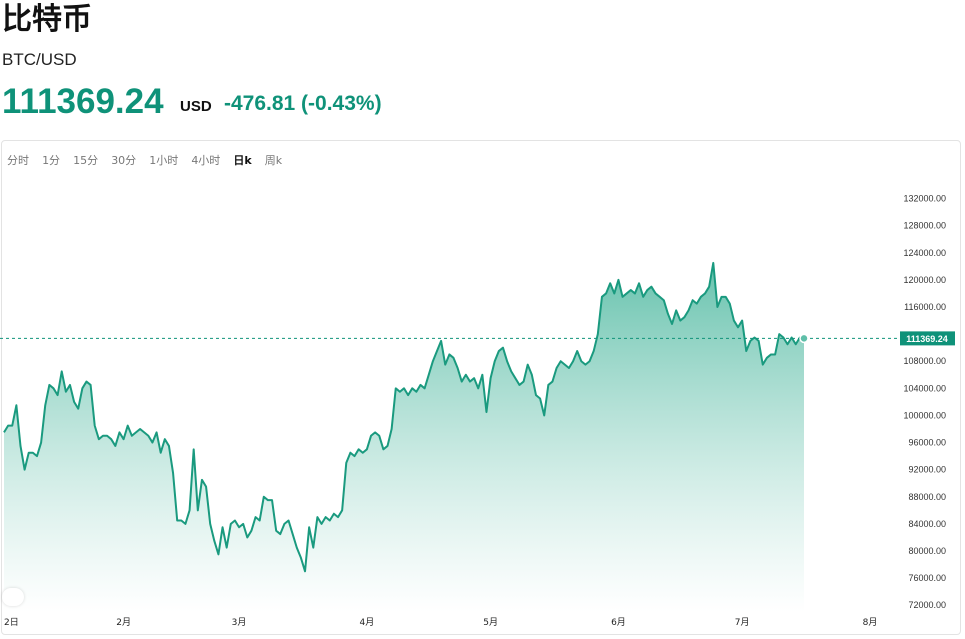 The height and width of the screenshot is (639, 965). What do you see at coordinates (11, 622) in the screenshot?
I see `x-tick-label: 2日` at bounding box center [11, 622].